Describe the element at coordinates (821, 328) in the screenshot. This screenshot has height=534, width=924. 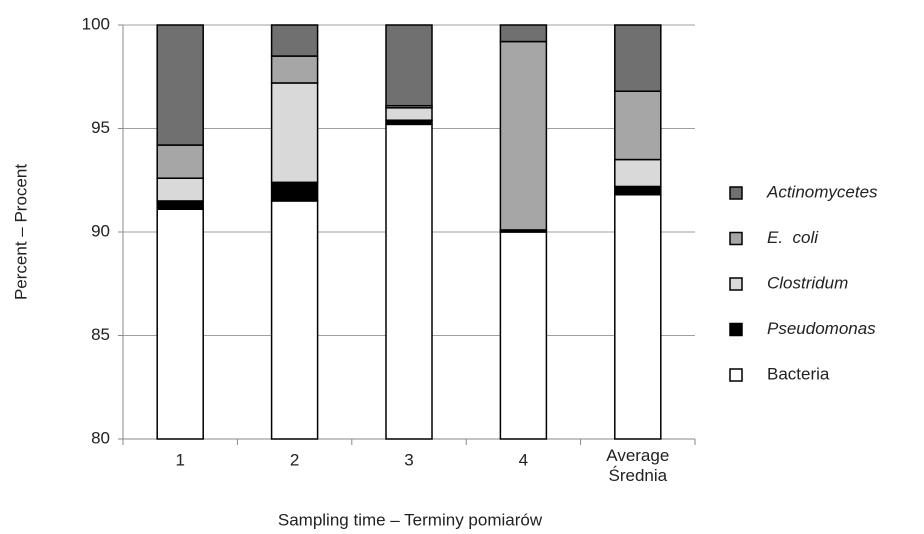
I see `legend-label: Pseudomonas` at that location.